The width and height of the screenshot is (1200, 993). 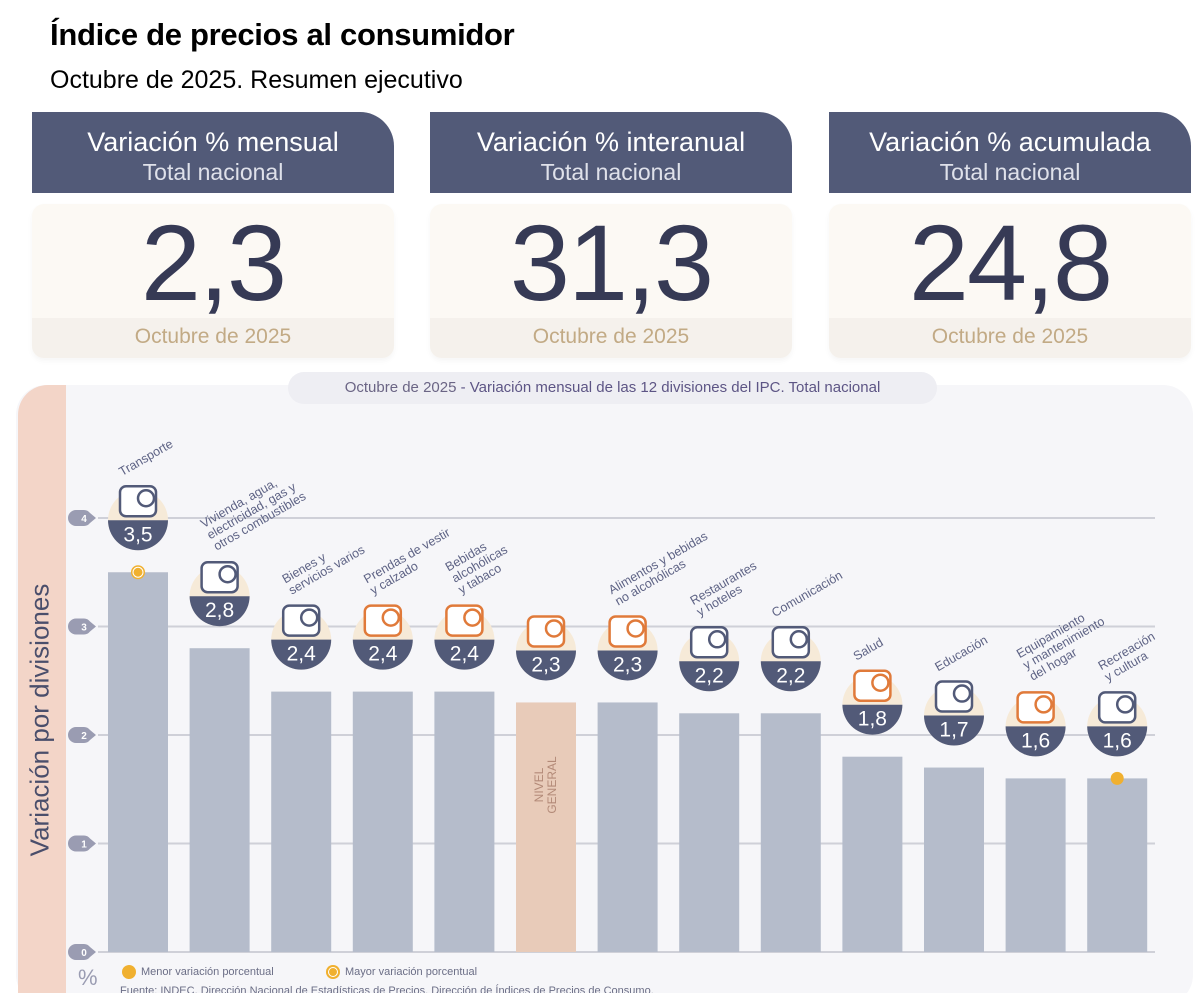 I want to click on value-badge: 1,8 Salud, so click(x=872, y=685).